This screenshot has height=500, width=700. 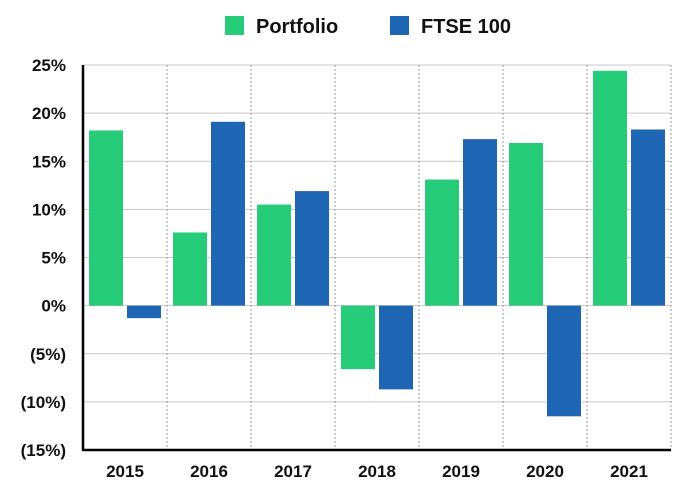 I want to click on x-tick-label: 2016, so click(x=209, y=471).